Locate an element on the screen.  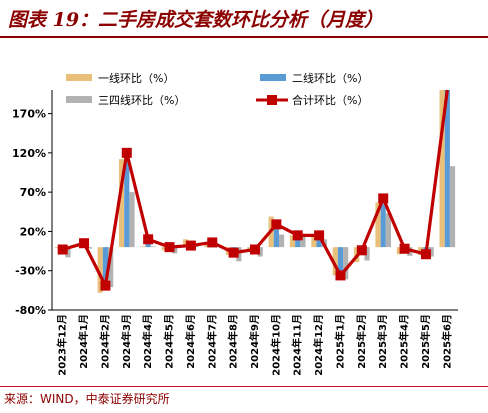
x-tick-label: 2025年4月 is located at coordinates (404, 341).